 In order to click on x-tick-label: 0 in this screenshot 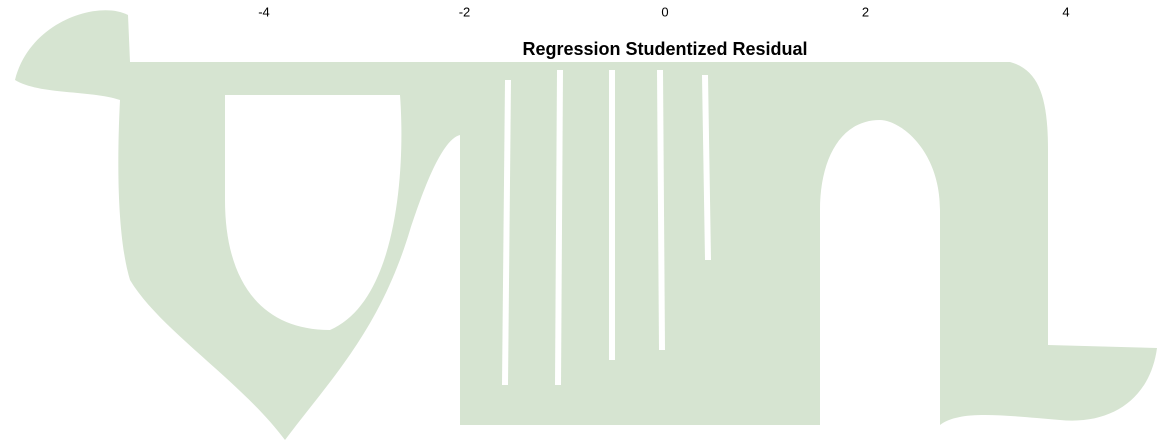, I will do `click(664, 11)`.